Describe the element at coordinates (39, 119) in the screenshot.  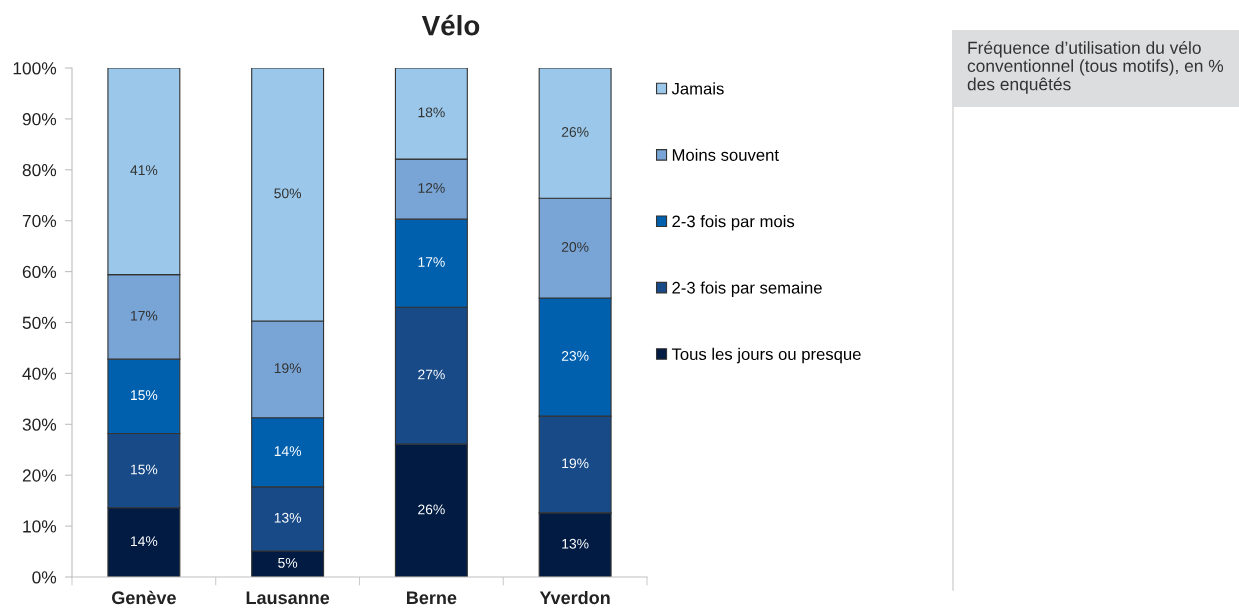
I see `y-tick-label: 90%` at that location.